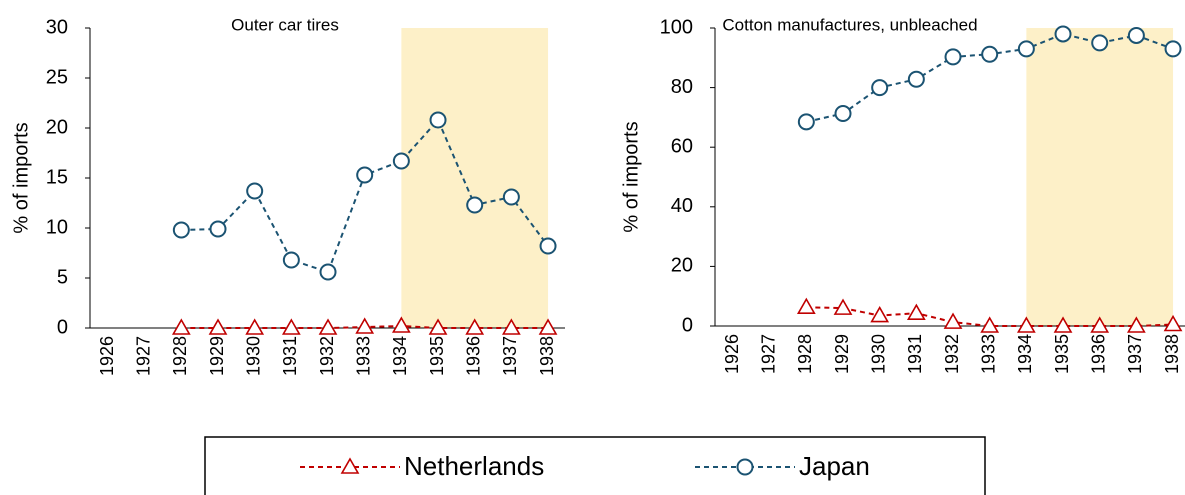 The height and width of the screenshot is (495, 1185). Describe the element at coordinates (285, 24) in the screenshot. I see `chart-title: Outer car tires` at that location.